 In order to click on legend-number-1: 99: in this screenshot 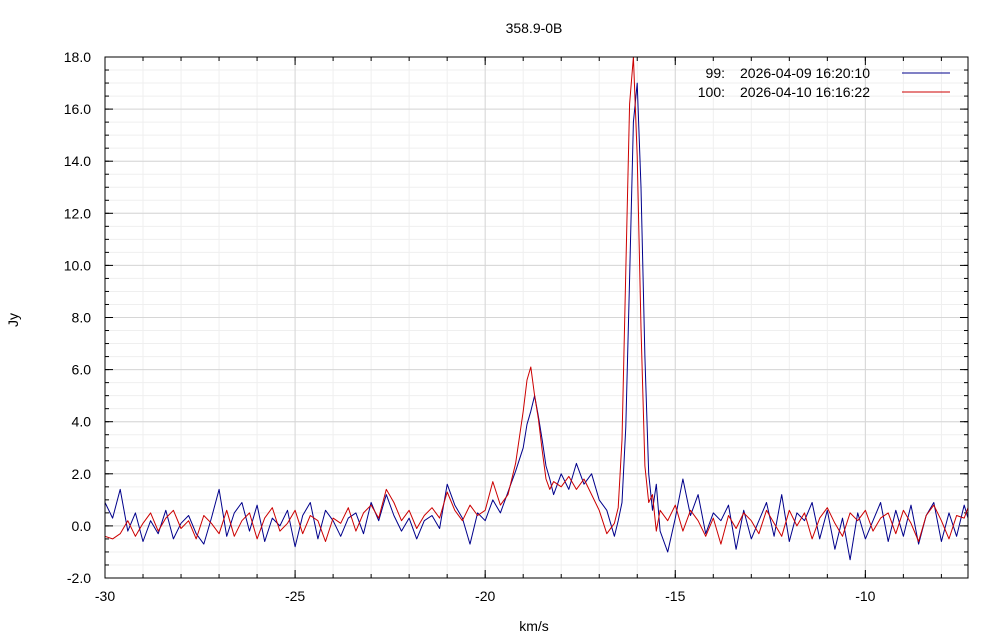, I will do `click(715, 73)`.